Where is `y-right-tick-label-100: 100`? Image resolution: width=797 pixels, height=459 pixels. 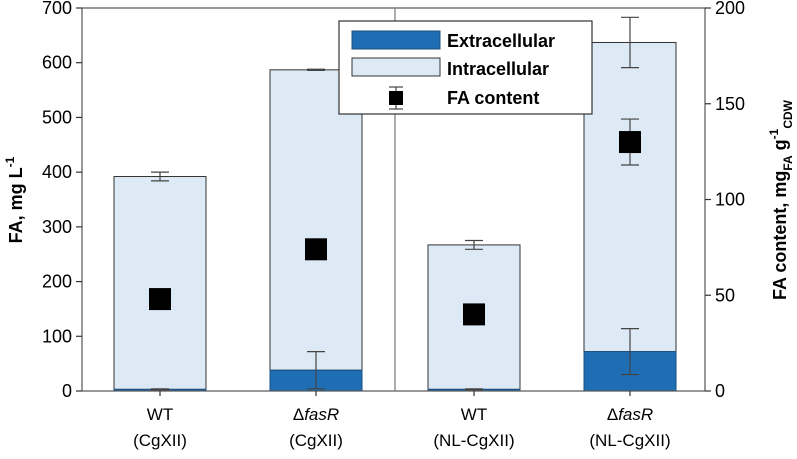
y-right-tick-label-100: 100 is located at coordinates (730, 200).